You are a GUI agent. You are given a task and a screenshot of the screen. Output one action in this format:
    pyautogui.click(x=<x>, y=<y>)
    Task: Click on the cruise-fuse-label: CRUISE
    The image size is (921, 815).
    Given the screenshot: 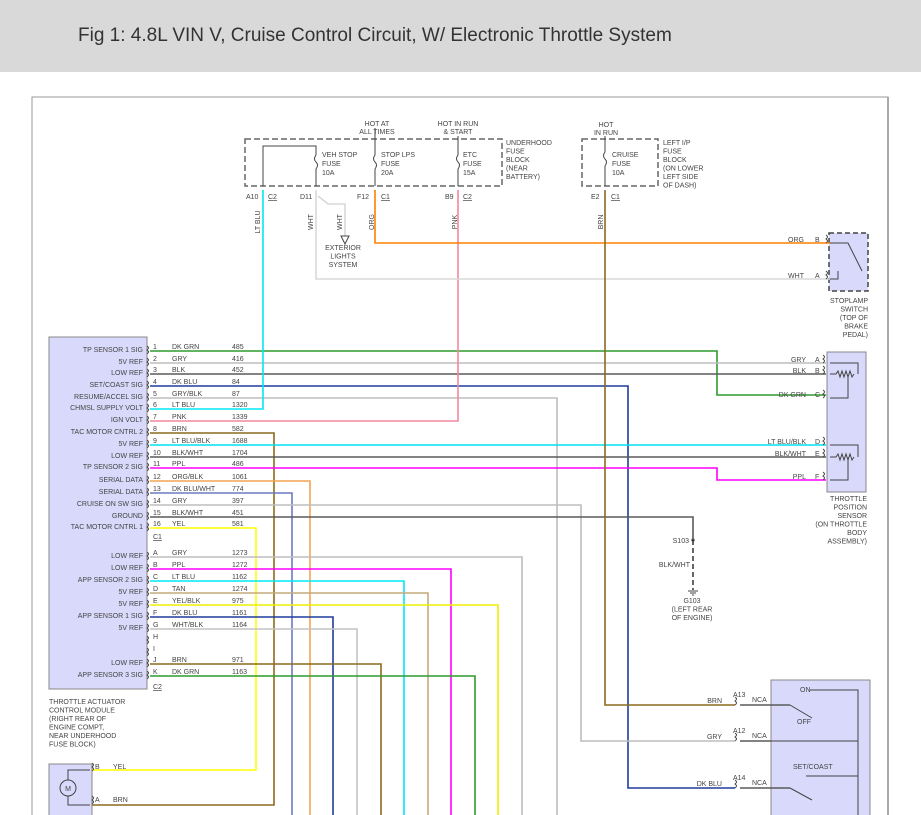 What is the action you would take?
    pyautogui.click(x=625, y=155)
    